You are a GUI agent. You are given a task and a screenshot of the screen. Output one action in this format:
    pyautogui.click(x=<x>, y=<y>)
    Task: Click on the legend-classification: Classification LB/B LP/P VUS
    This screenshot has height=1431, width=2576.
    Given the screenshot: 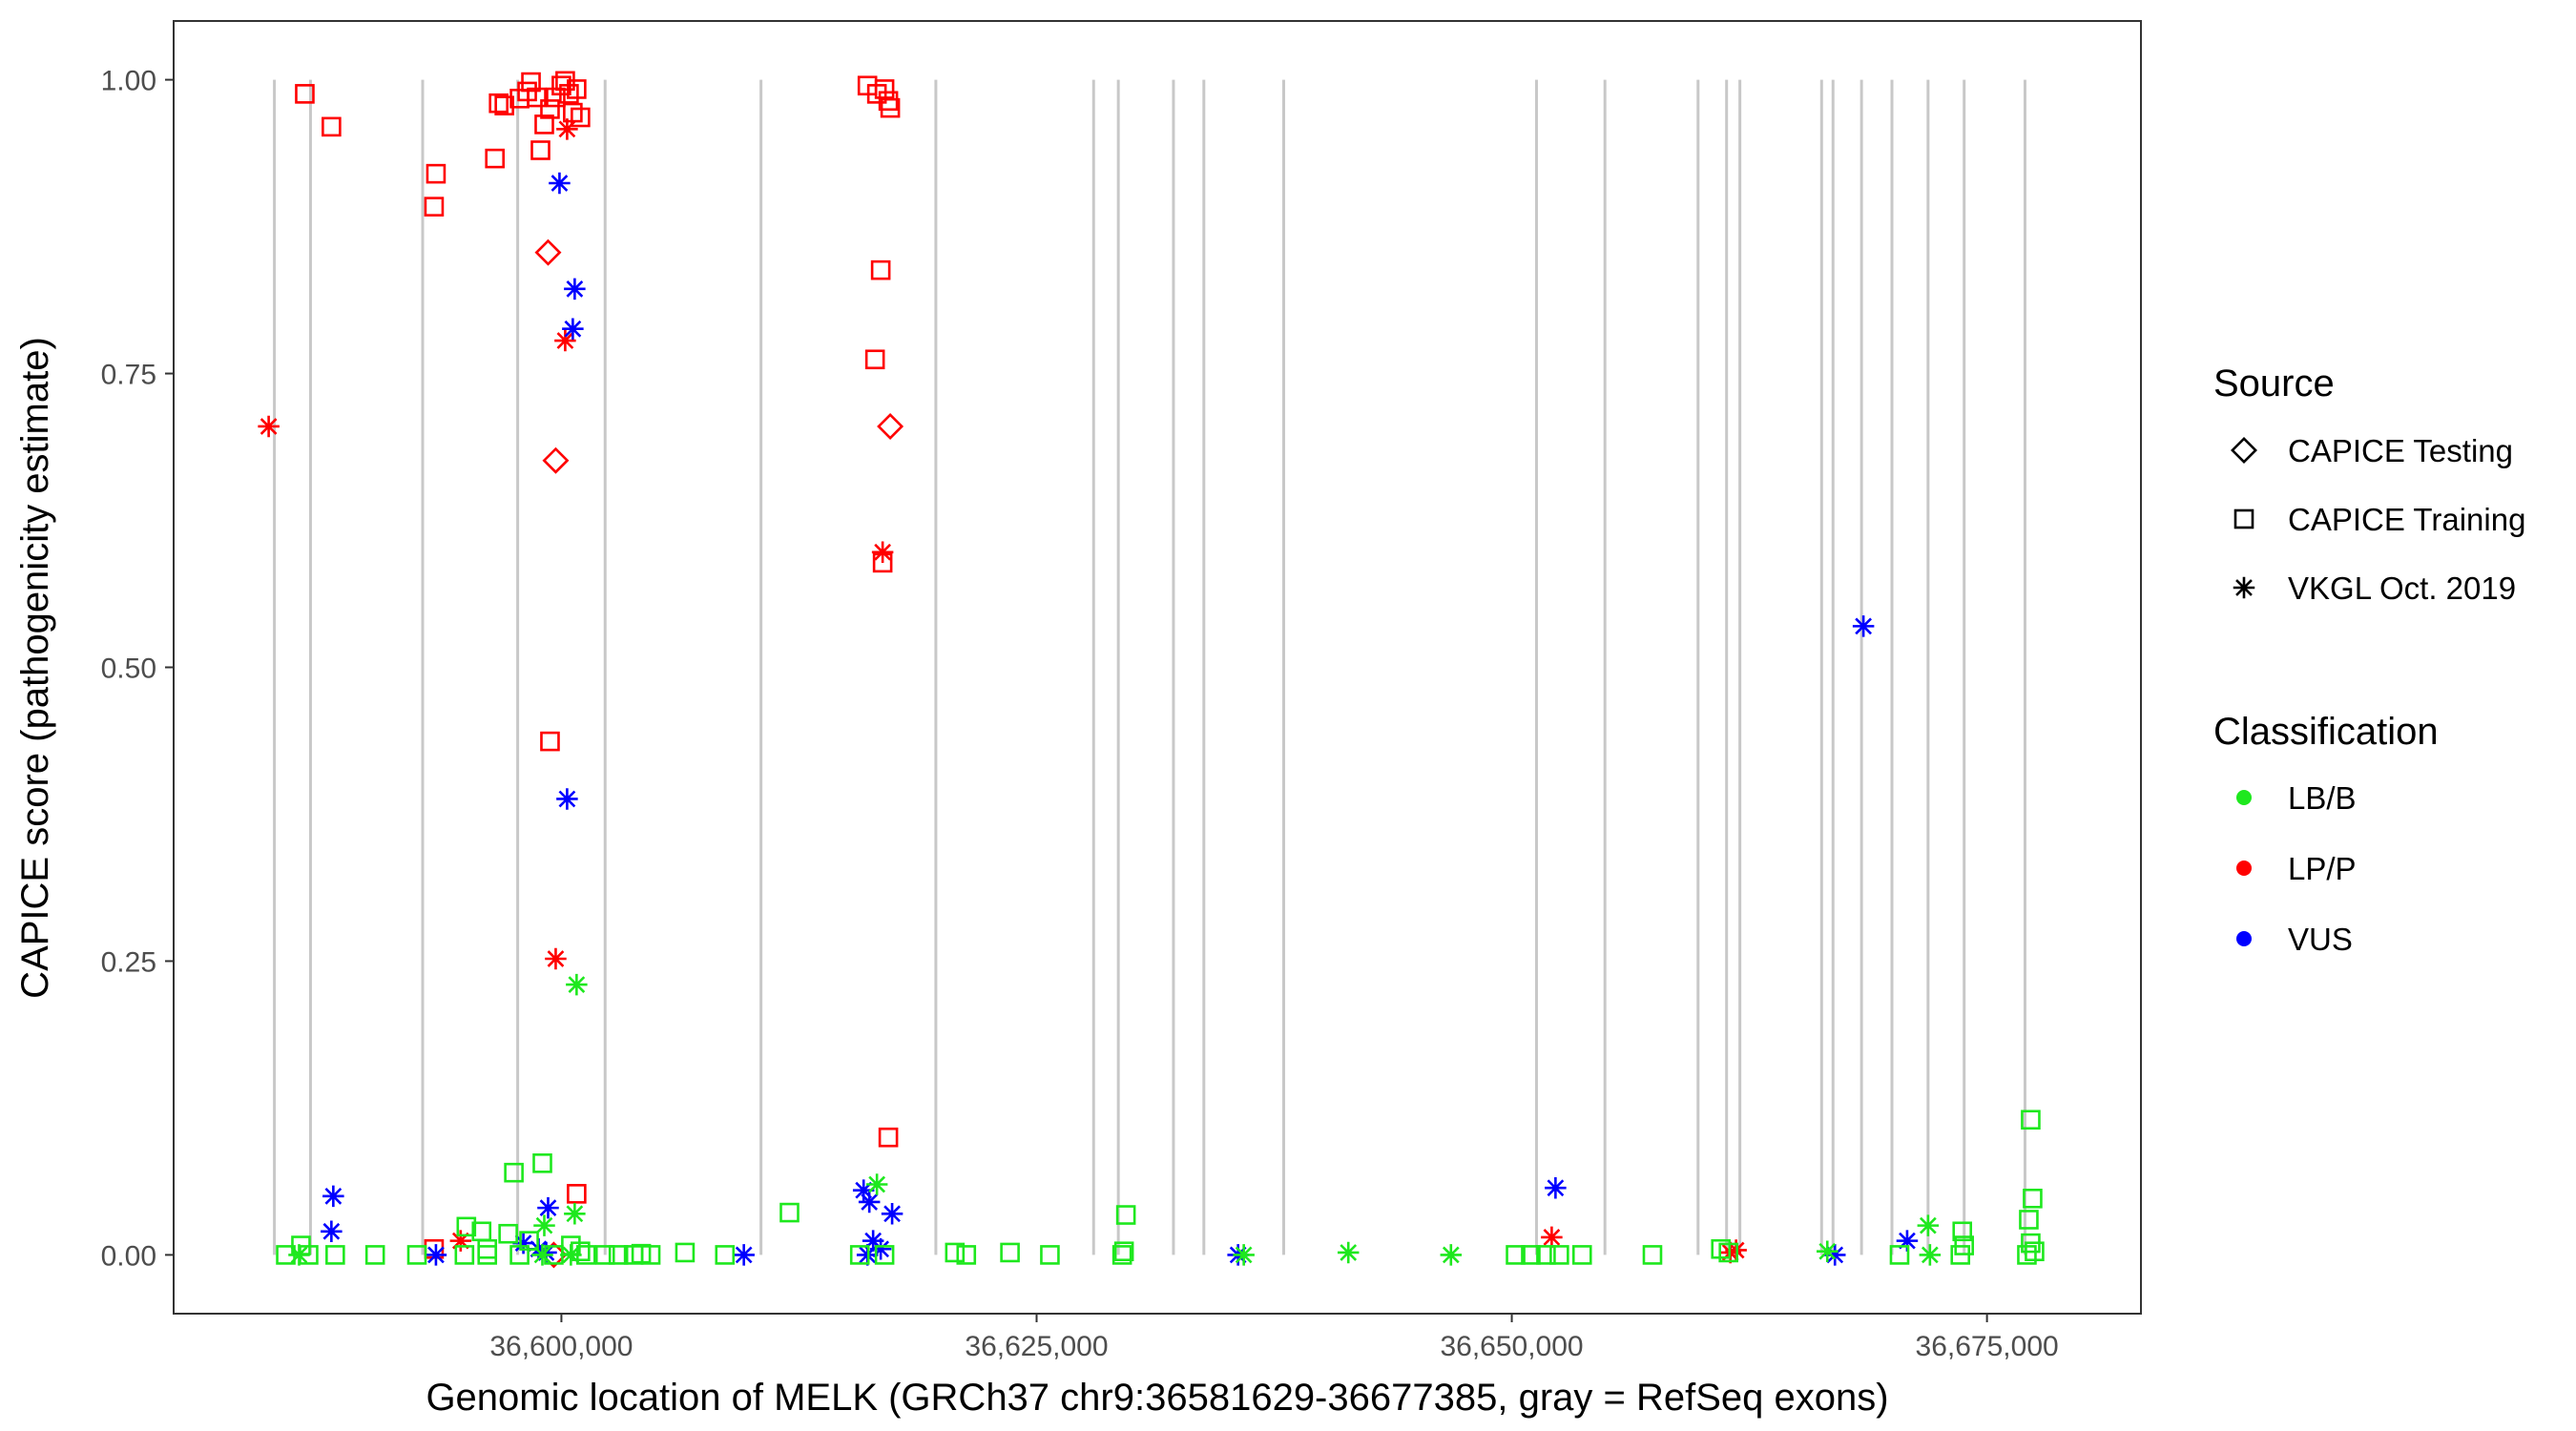 What is the action you would take?
    pyautogui.click(x=2326, y=834)
    